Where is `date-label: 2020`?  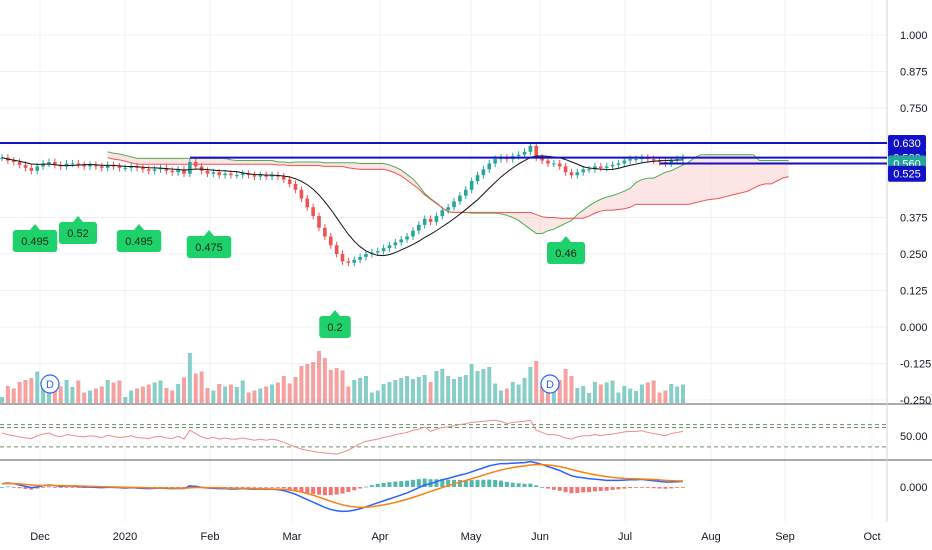 date-label: 2020 is located at coordinates (125, 537).